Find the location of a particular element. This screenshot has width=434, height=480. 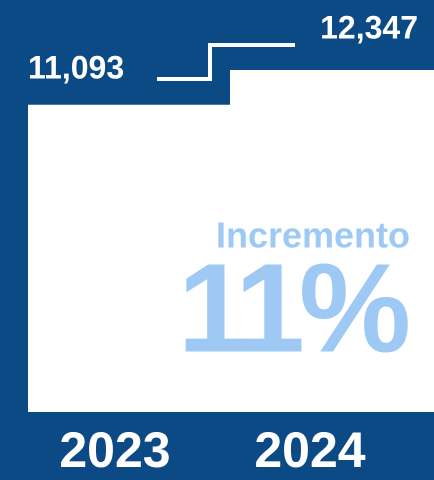

value-label: 12,347 is located at coordinates (369, 27).